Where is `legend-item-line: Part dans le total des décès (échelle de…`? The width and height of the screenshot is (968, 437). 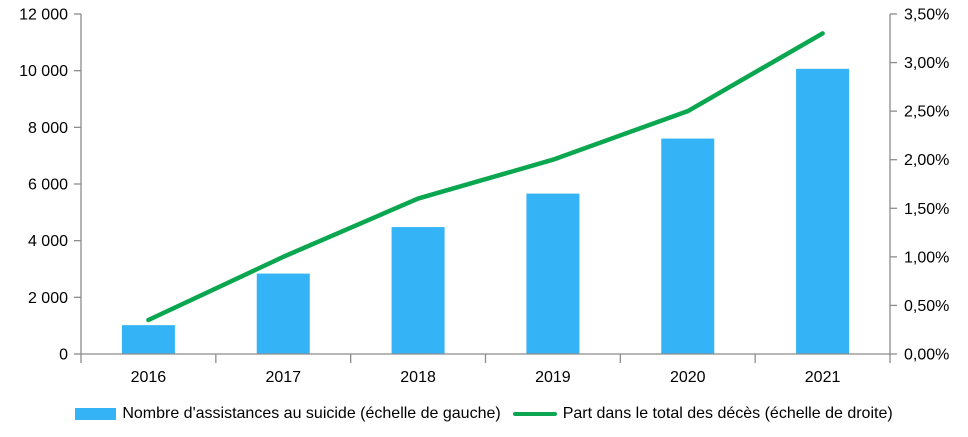 legend-item-line: Part dans le total des décès (échelle de… is located at coordinates (702, 414).